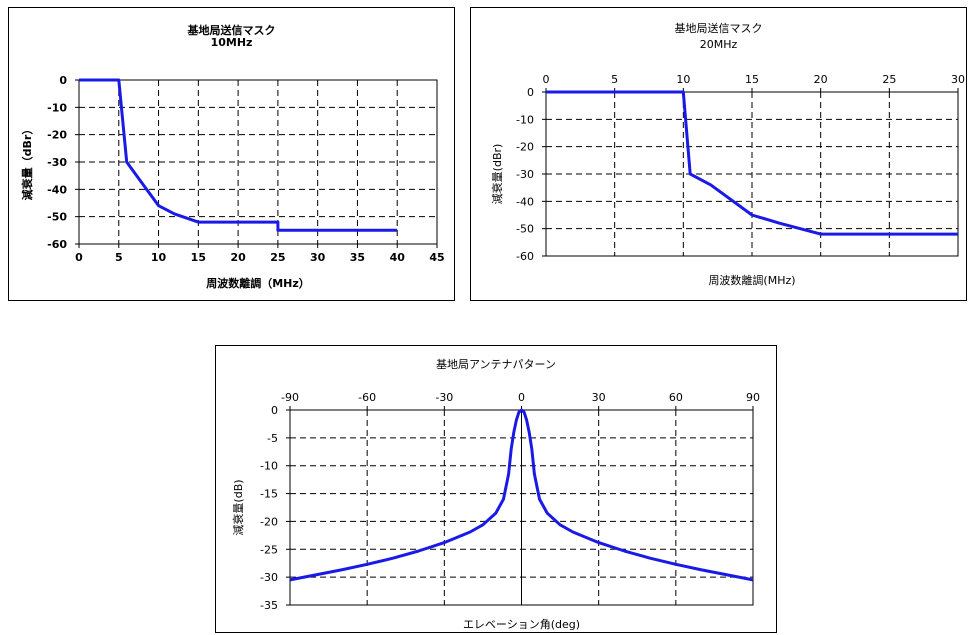 The height and width of the screenshot is (635, 974). What do you see at coordinates (357, 257) in the screenshot?
I see `x-tick-label: 35` at bounding box center [357, 257].